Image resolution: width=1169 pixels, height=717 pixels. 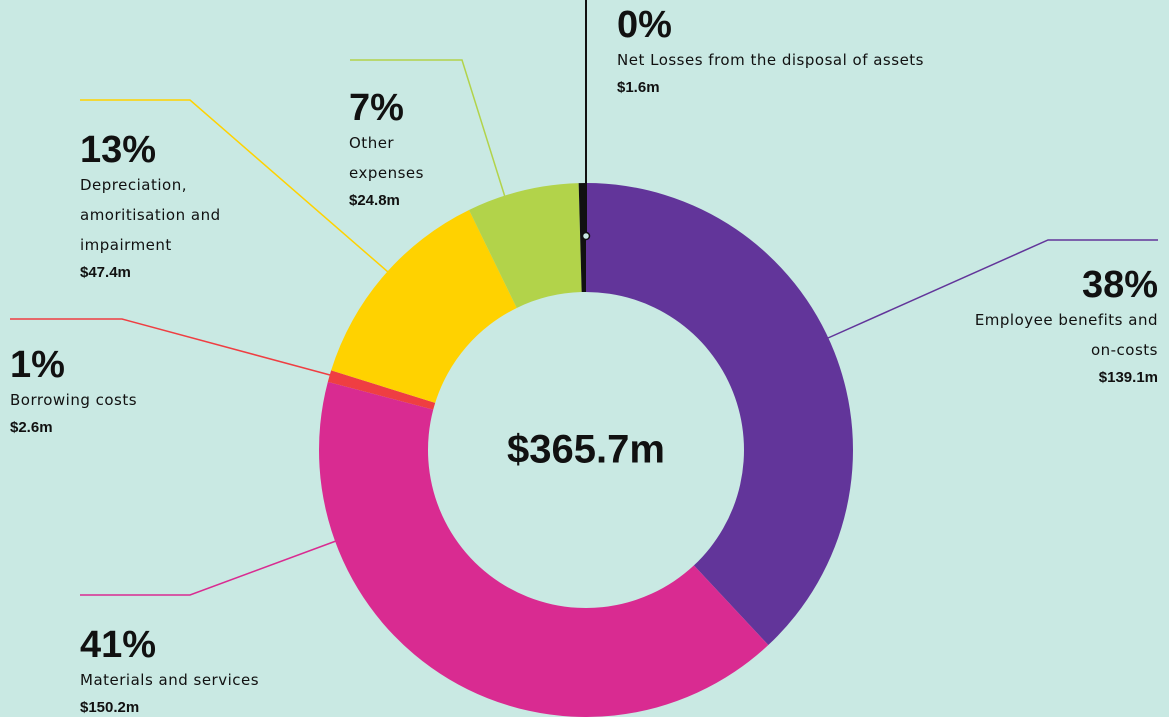 I want to click on percent-label: 13%, so click(x=118, y=150).